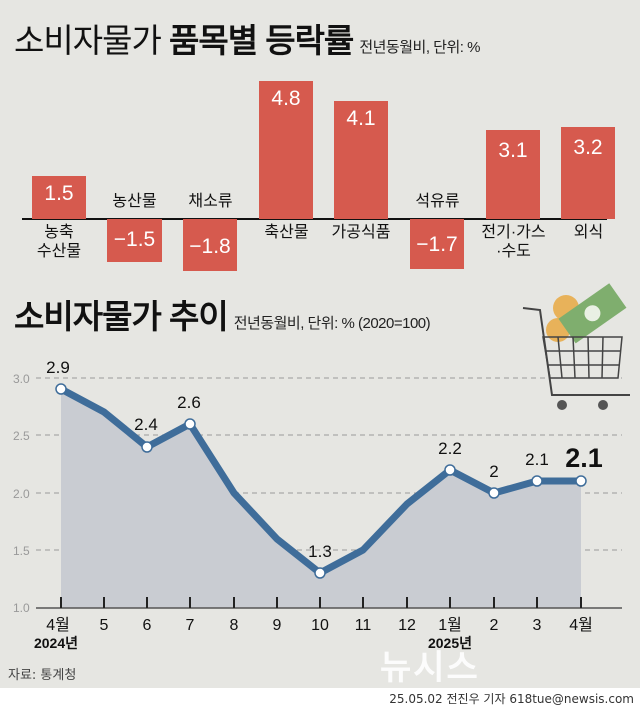  Describe the element at coordinates (588, 232) in the screenshot. I see `bar-label: 외식` at that location.